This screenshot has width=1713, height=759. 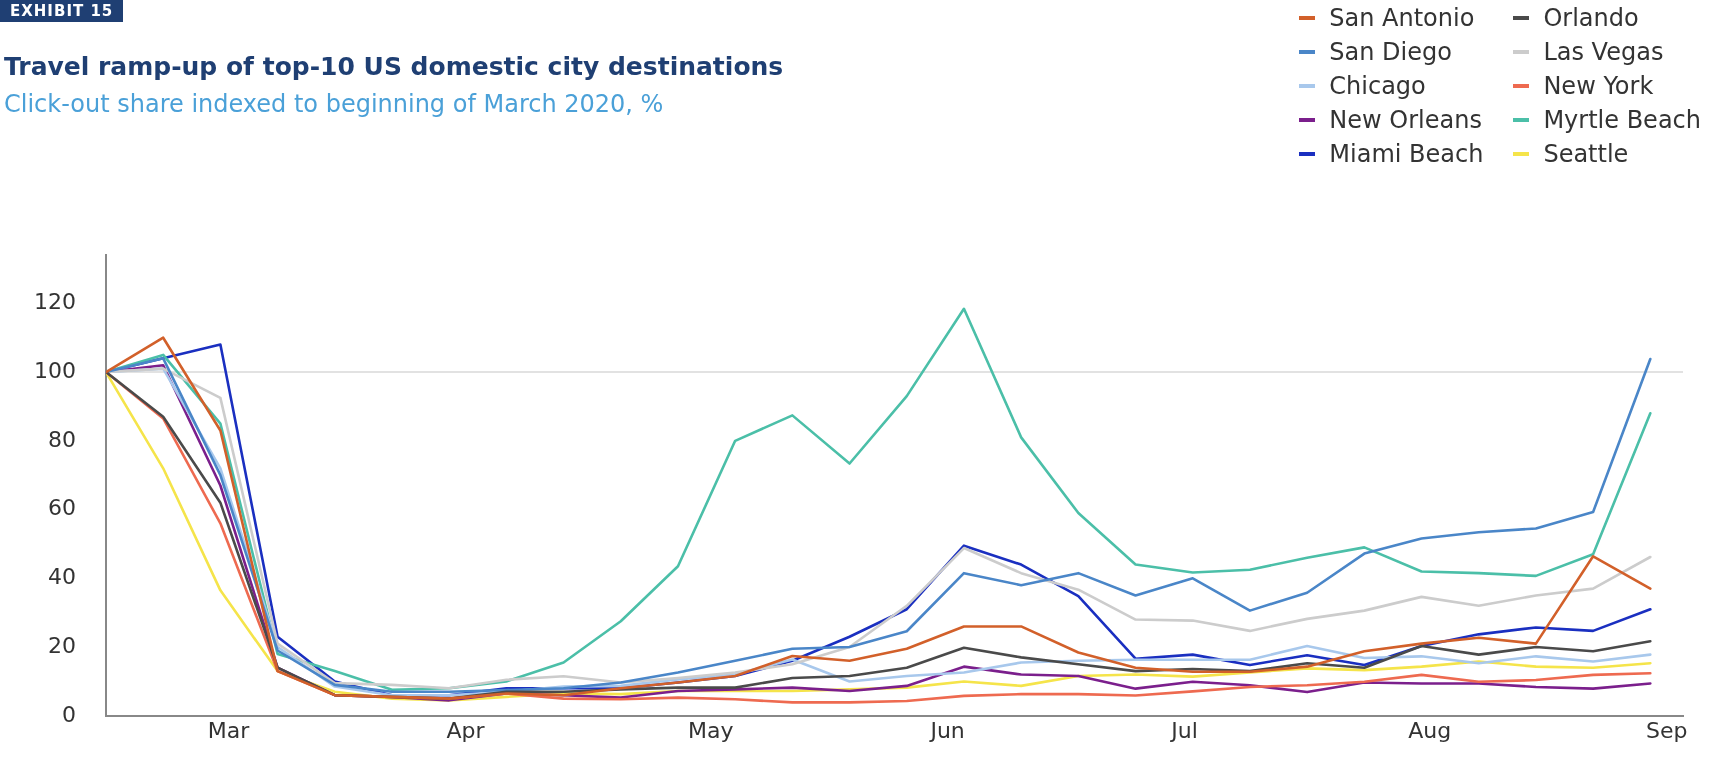 I want to click on y-tick-label: 40, so click(x=61, y=577).